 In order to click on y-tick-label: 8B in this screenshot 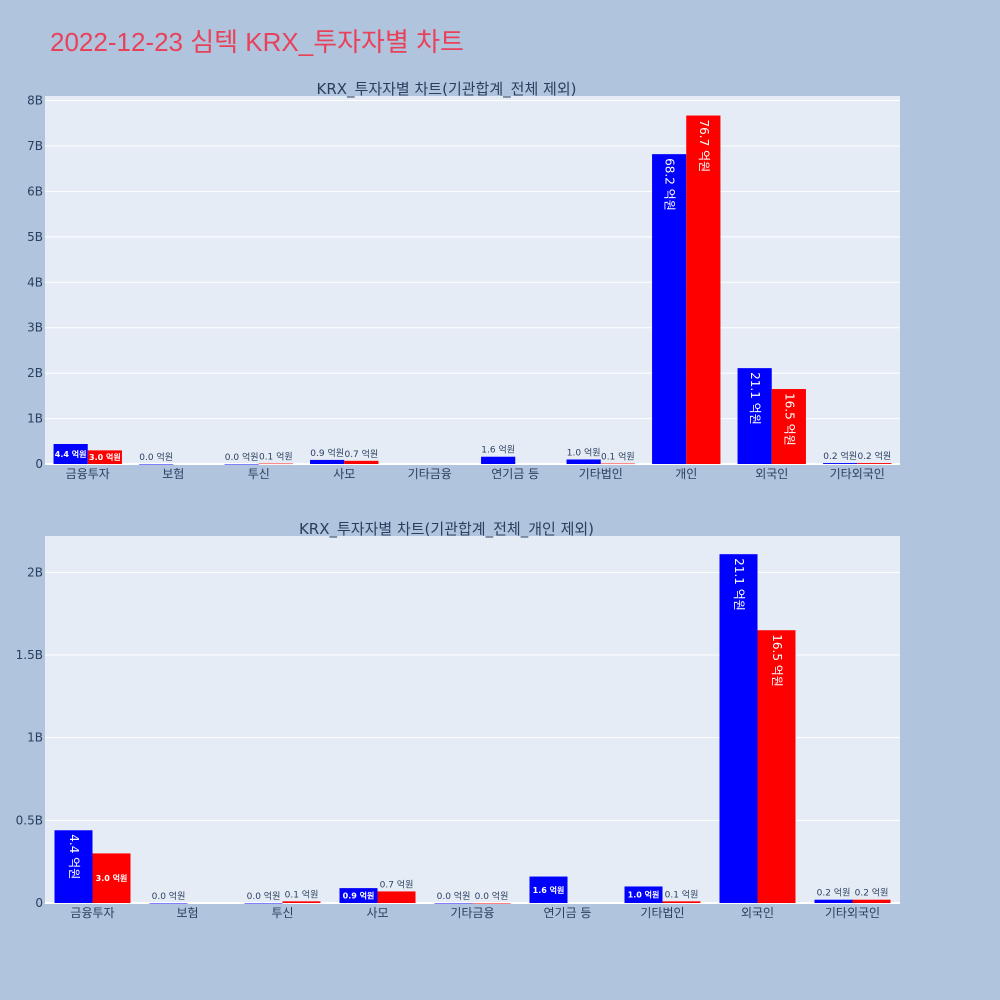, I will do `click(35, 101)`.